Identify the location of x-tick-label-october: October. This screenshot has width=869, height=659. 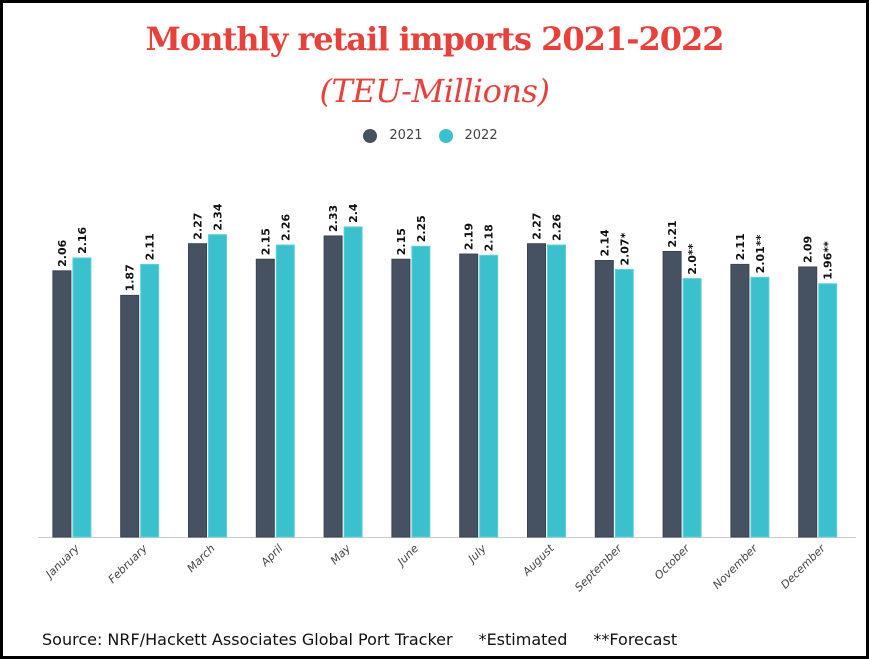
(672, 561).